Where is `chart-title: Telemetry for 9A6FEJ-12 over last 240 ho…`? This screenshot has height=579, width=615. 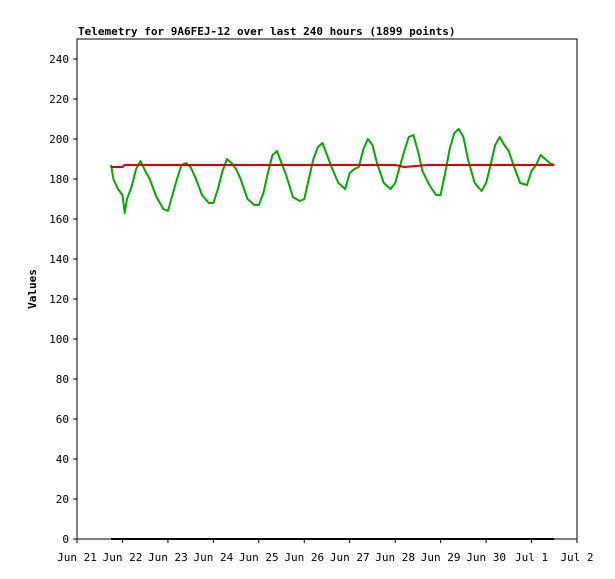 chart-title: Telemetry for 9A6FEJ-12 over last 240 ho… is located at coordinates (267, 31).